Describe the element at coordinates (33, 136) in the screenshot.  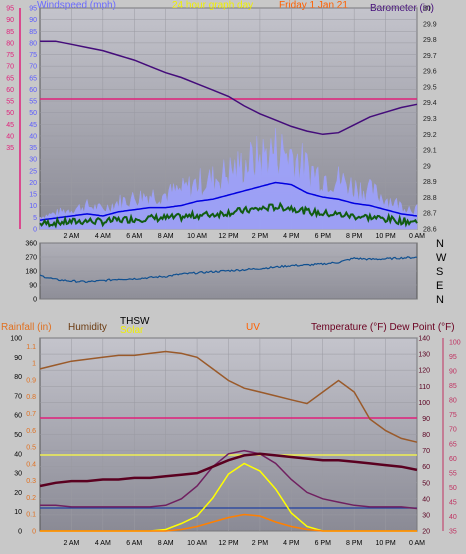
I see `wind-tick-label: 40` at that location.